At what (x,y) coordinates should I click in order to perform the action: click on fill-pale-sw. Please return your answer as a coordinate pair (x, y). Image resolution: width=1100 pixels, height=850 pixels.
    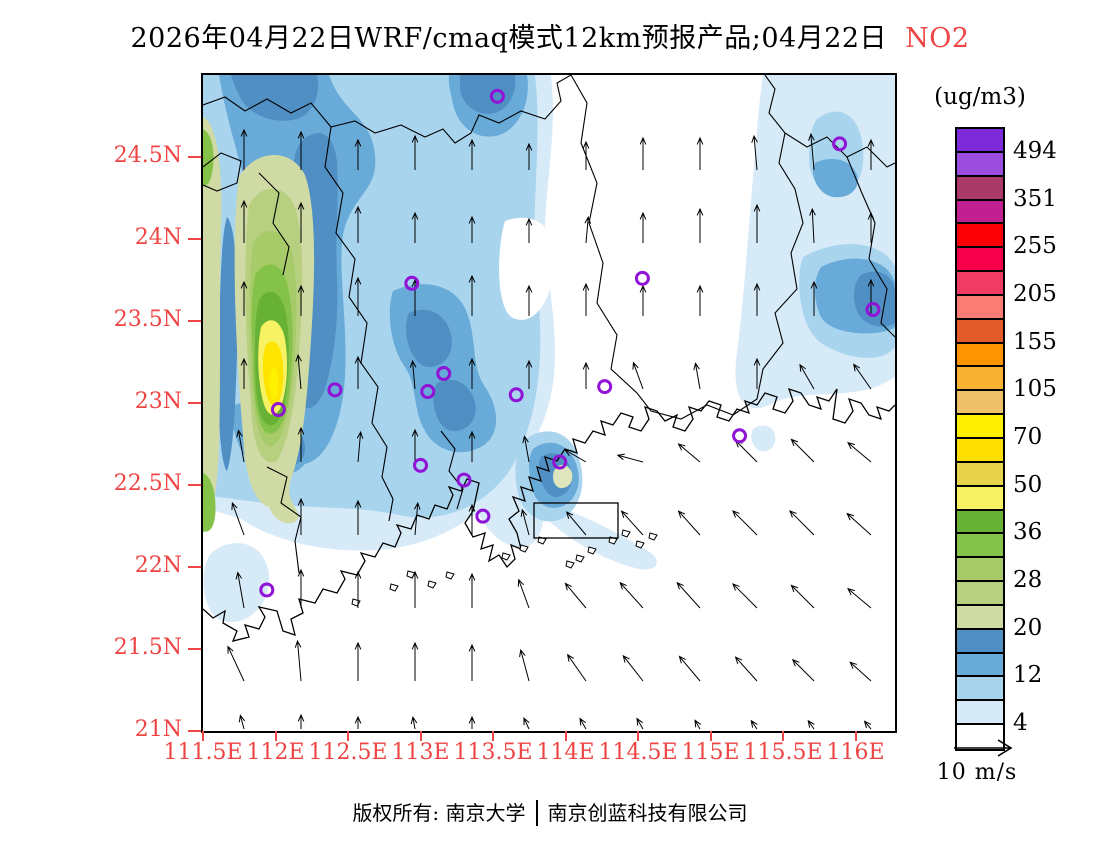
    Looking at the image, I should click on (236, 582).